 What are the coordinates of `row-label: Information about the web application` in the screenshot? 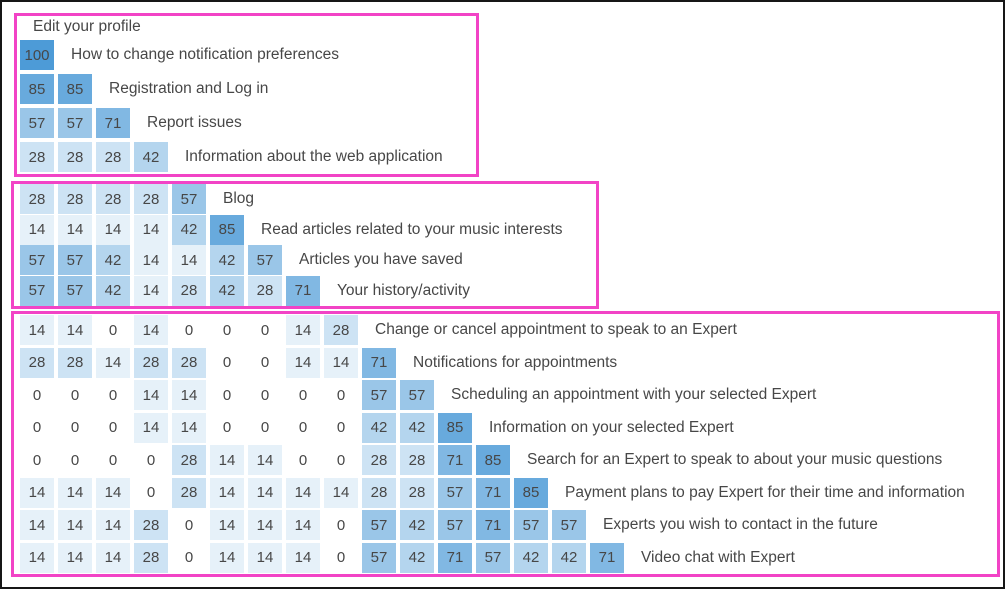 It's located at (314, 156).